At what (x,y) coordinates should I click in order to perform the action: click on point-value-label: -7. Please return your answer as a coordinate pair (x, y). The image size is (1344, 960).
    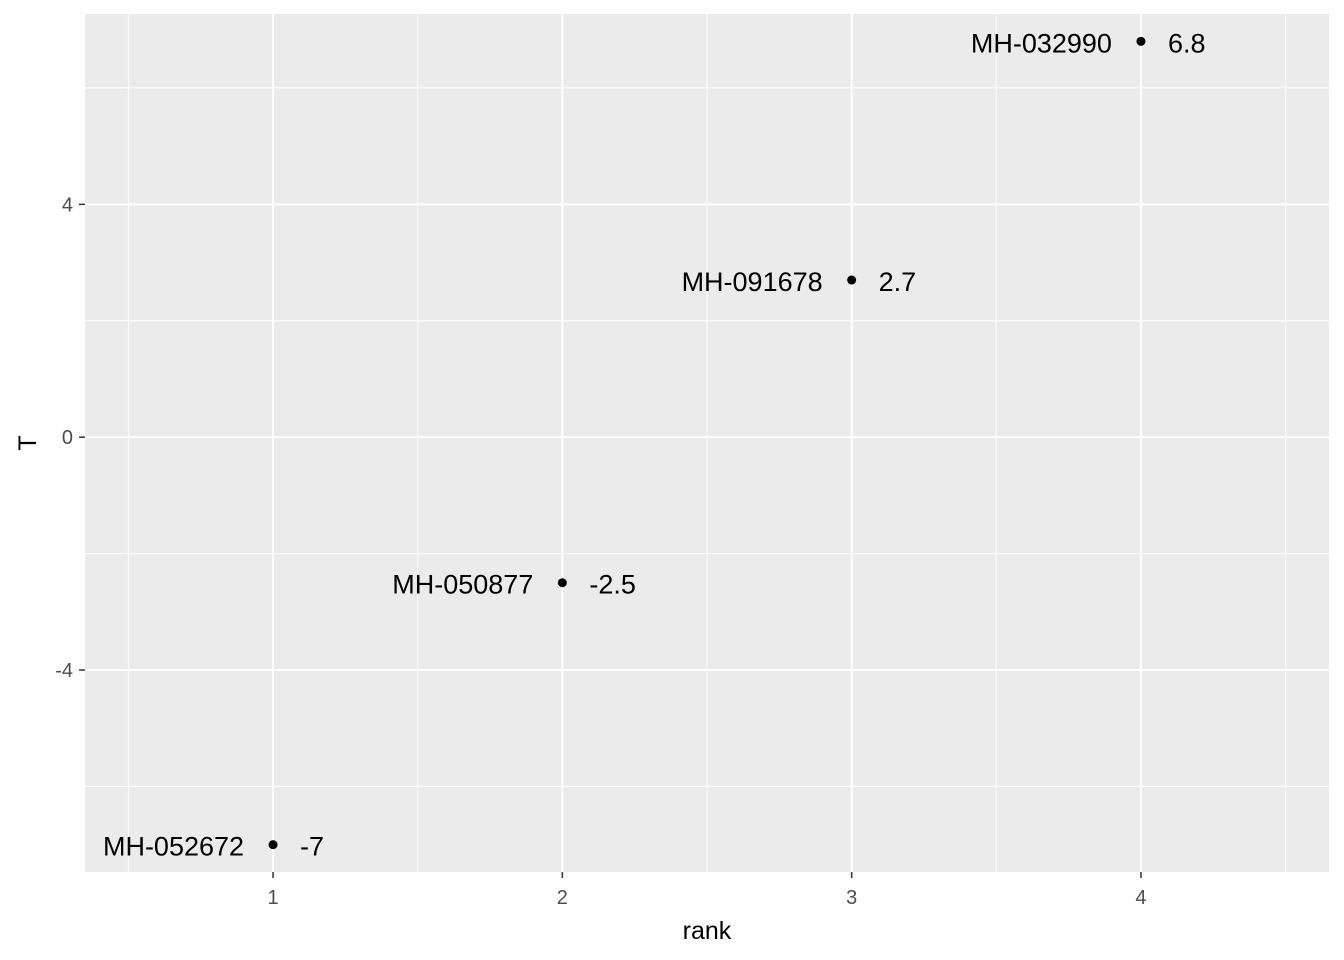
    Looking at the image, I should click on (312, 847).